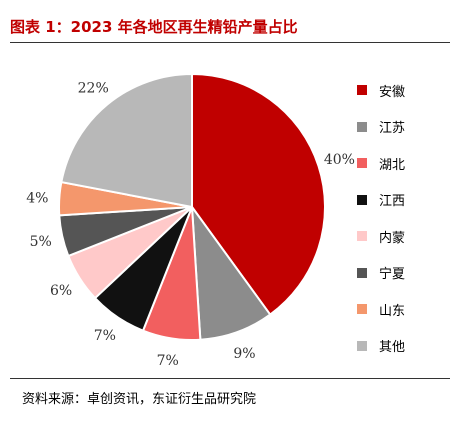  What do you see at coordinates (392, 202) in the screenshot?
I see `legend-label-4: 江西` at bounding box center [392, 202].